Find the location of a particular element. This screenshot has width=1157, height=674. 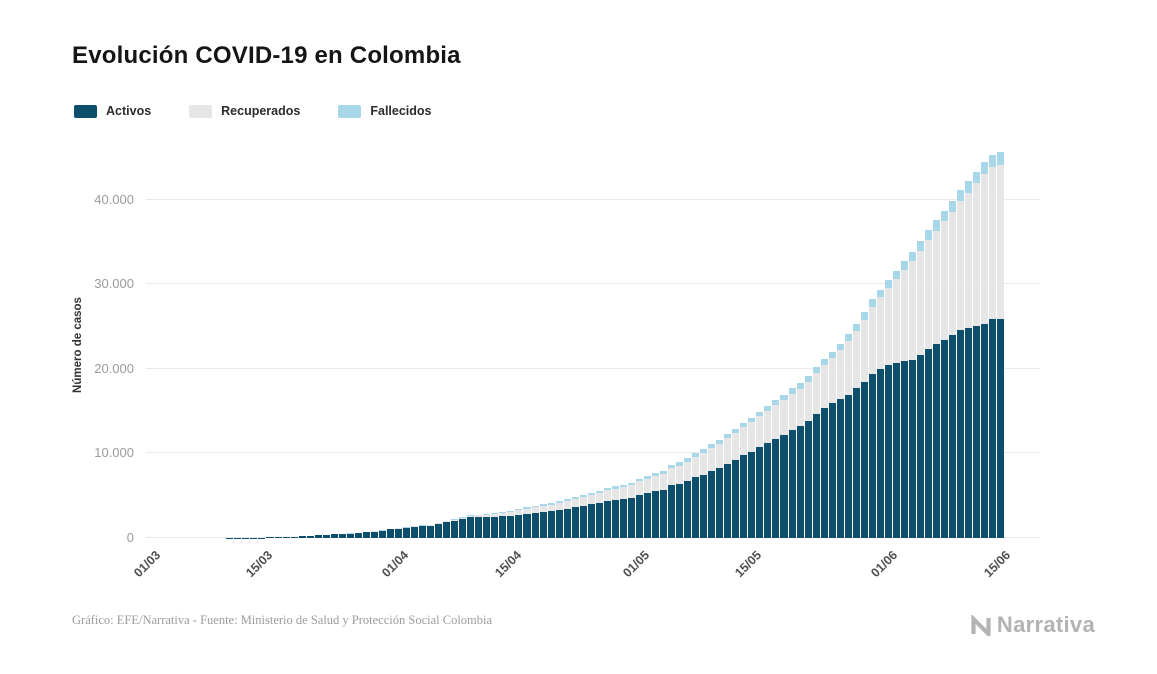

legend-item-recuperados: Recuperados is located at coordinates (244, 111).